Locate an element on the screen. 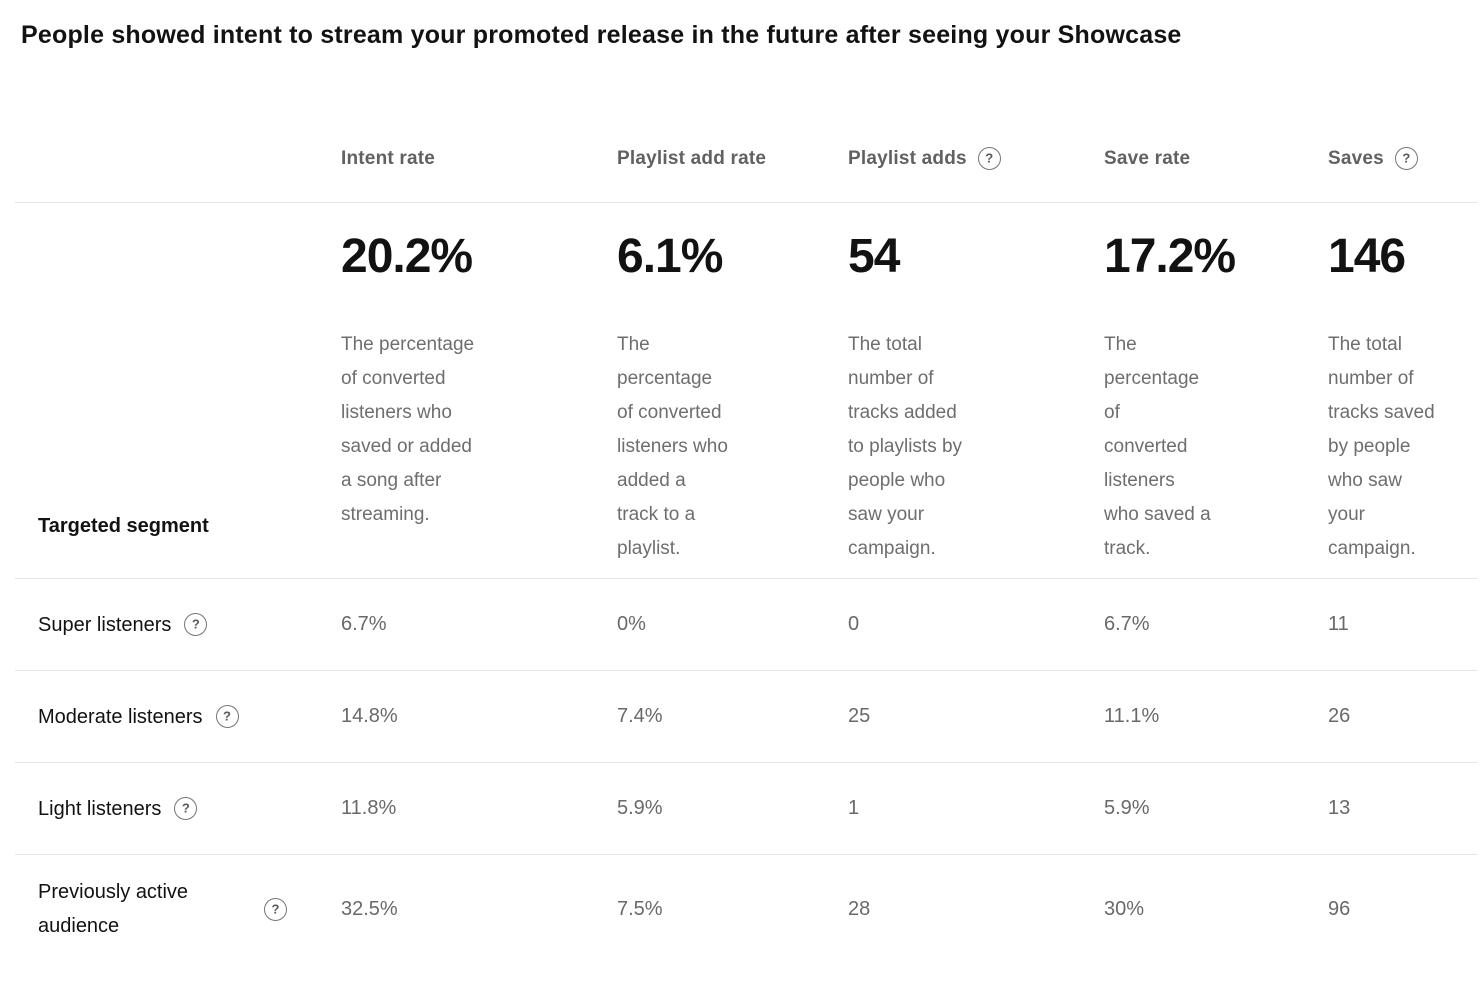  cell-playlist-add-rate: 7.4% is located at coordinates (640, 716).